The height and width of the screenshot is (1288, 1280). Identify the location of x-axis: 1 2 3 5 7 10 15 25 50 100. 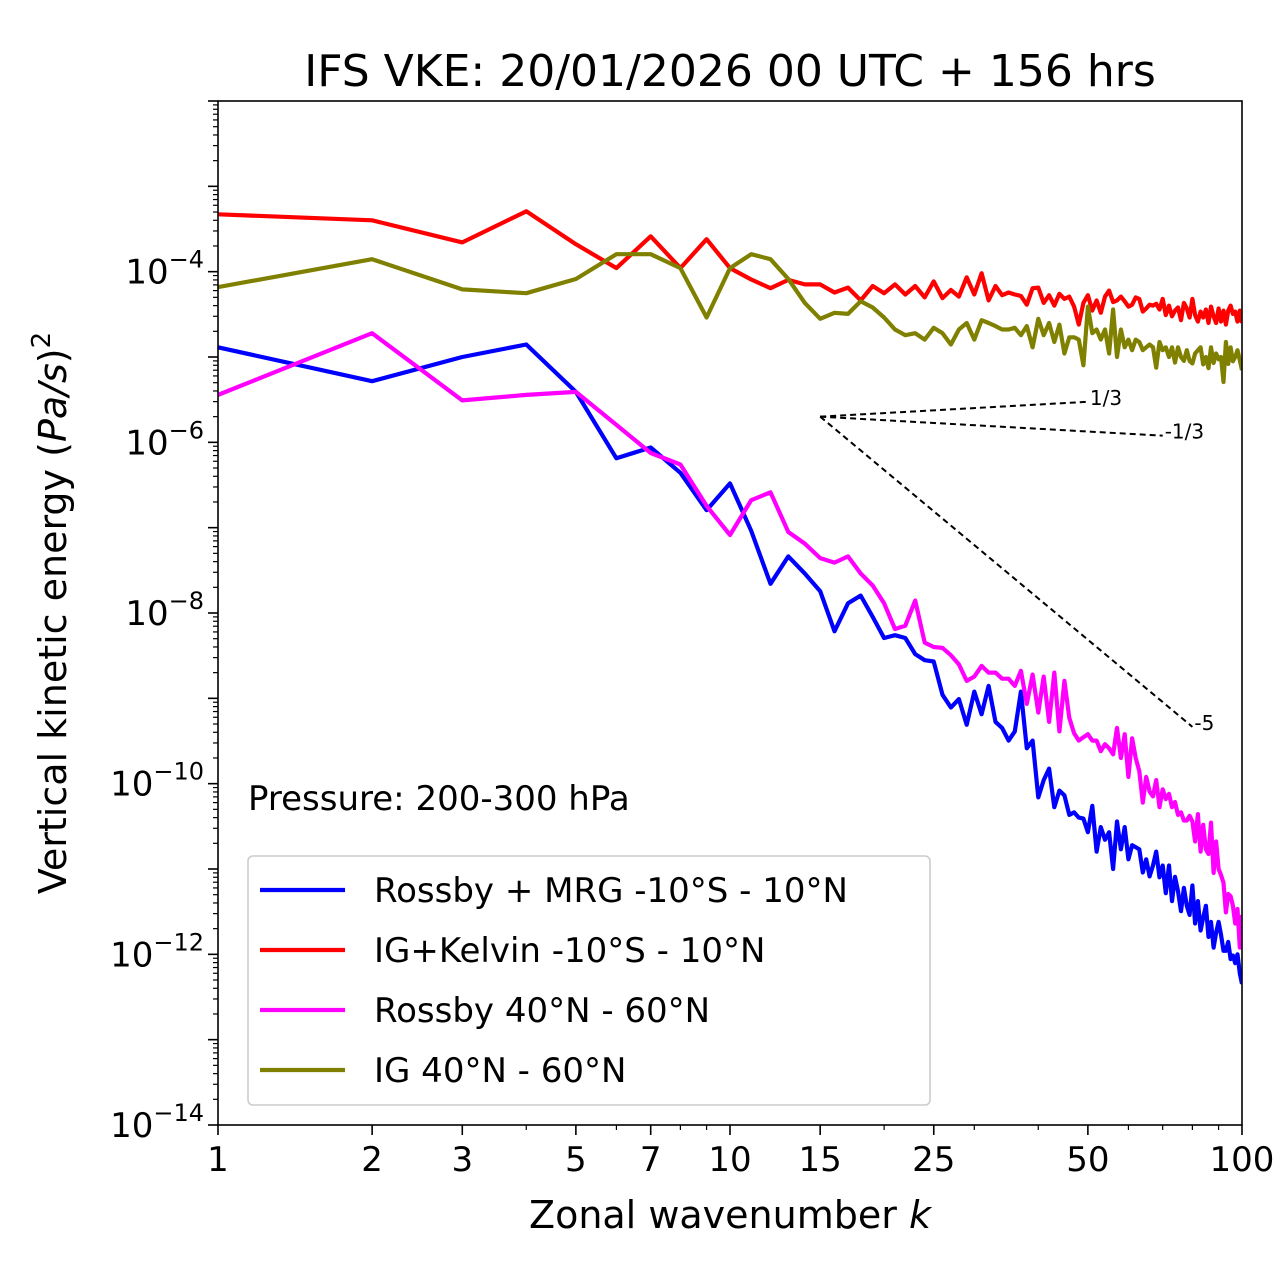
(740, 1152).